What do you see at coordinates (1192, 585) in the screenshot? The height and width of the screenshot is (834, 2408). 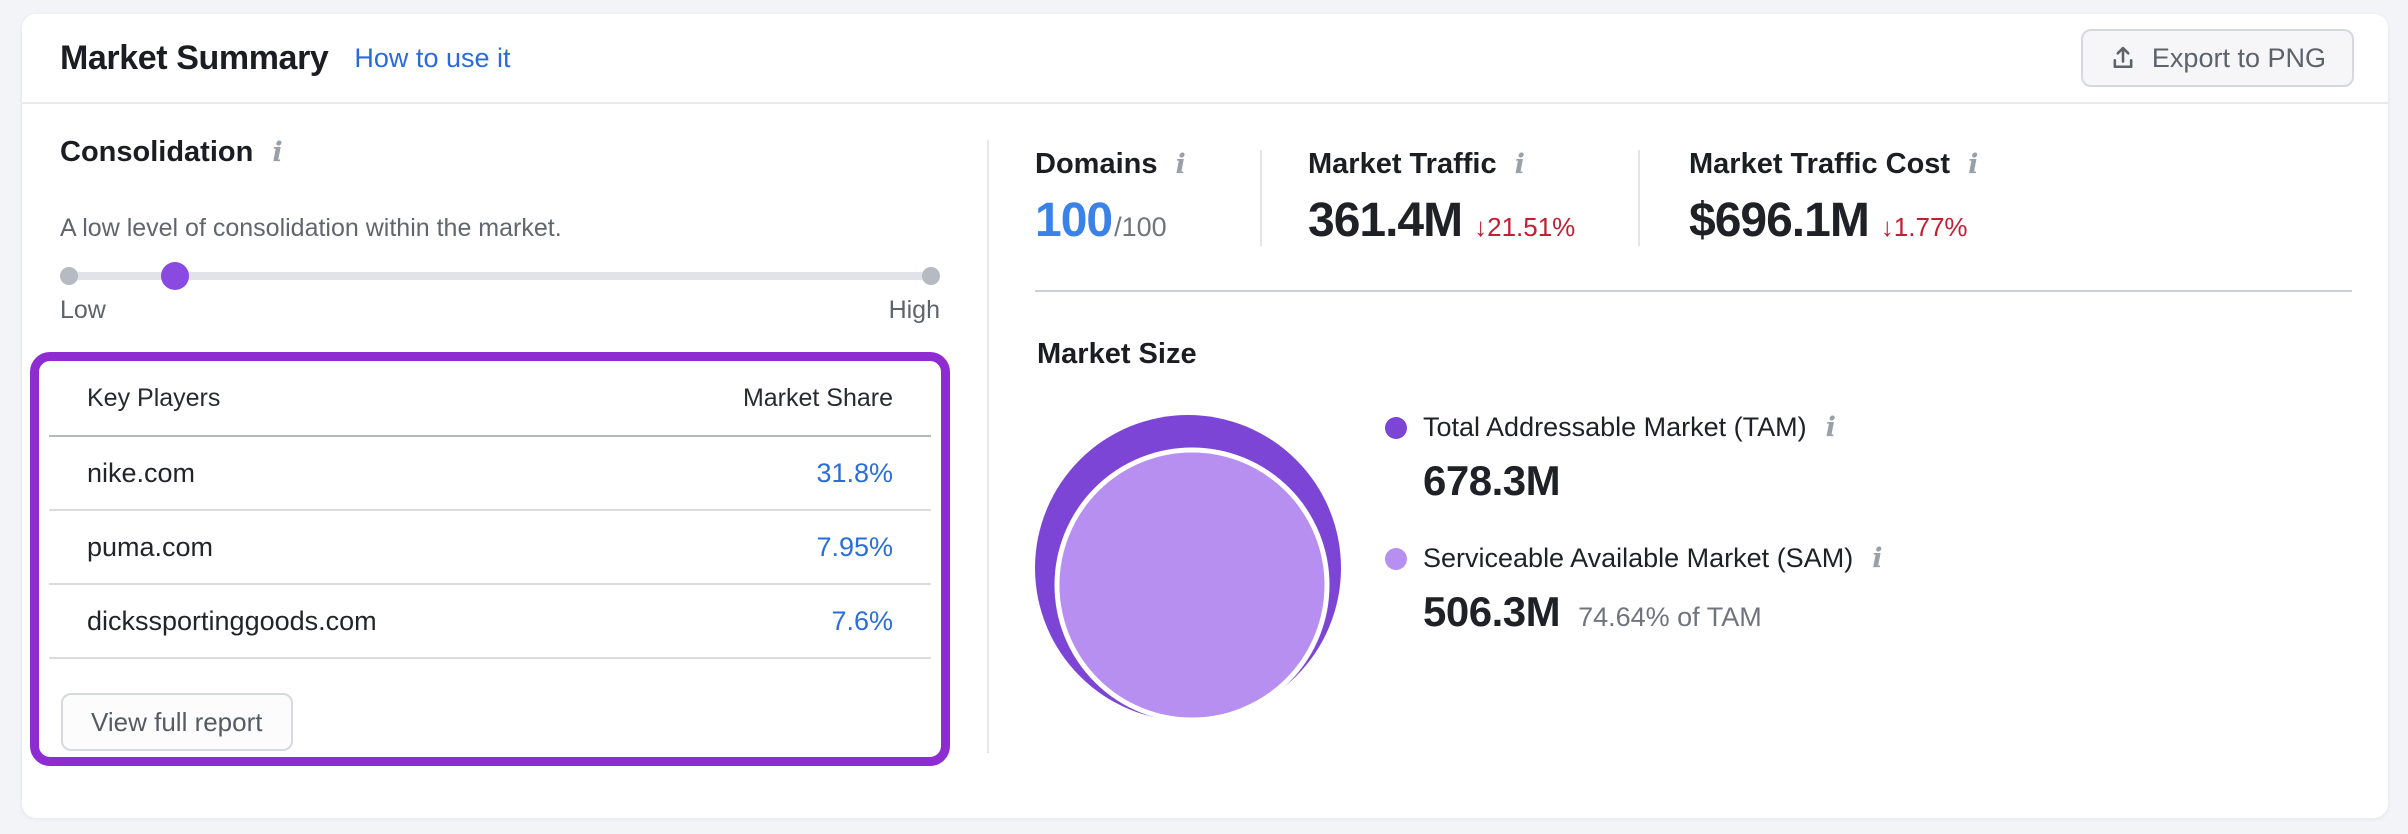 I see `sam-circle` at bounding box center [1192, 585].